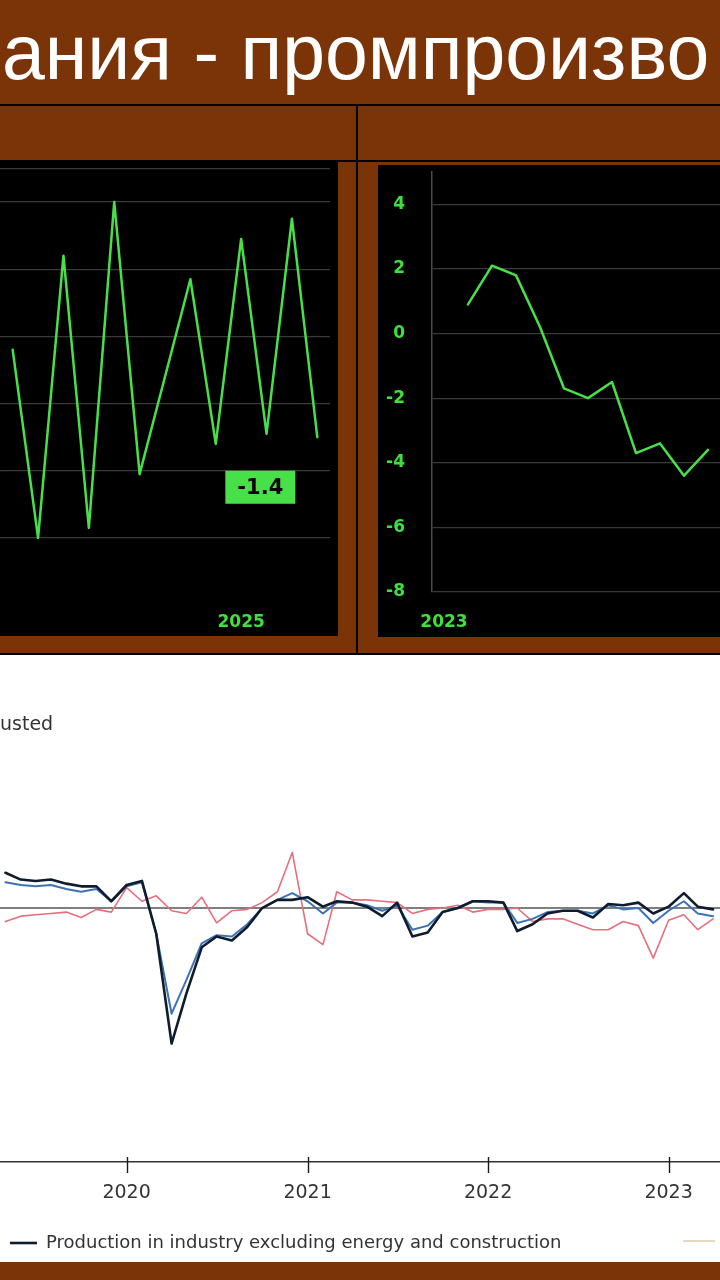 The width and height of the screenshot is (720, 1280). I want to click on y-tick-label: 4, so click(399, 202).